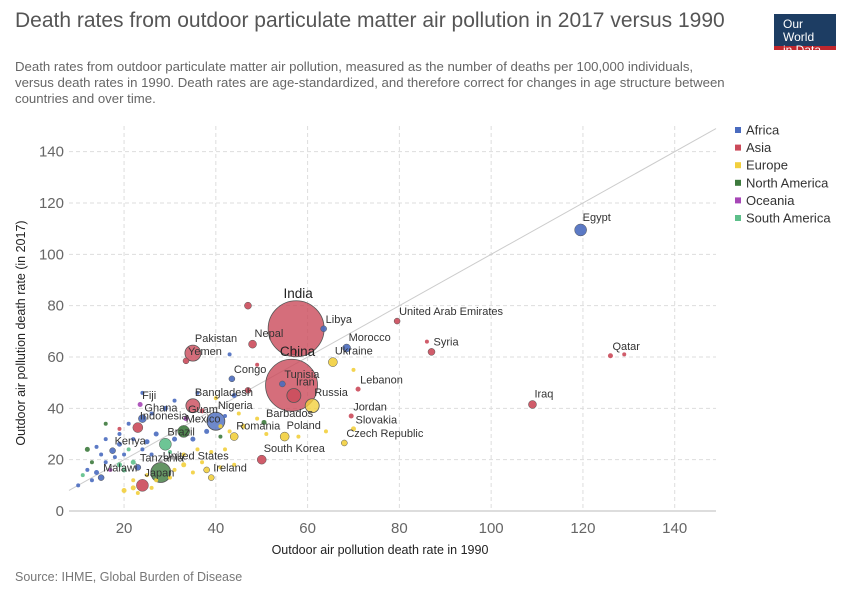  I want to click on point-romania, so click(234, 436).